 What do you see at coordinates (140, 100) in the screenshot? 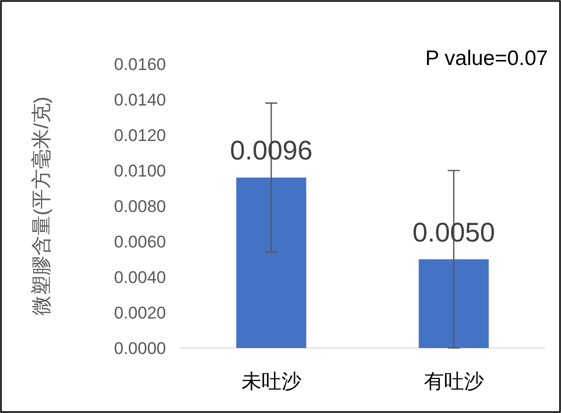
I see `y-tick-label: 0.0140` at bounding box center [140, 100].